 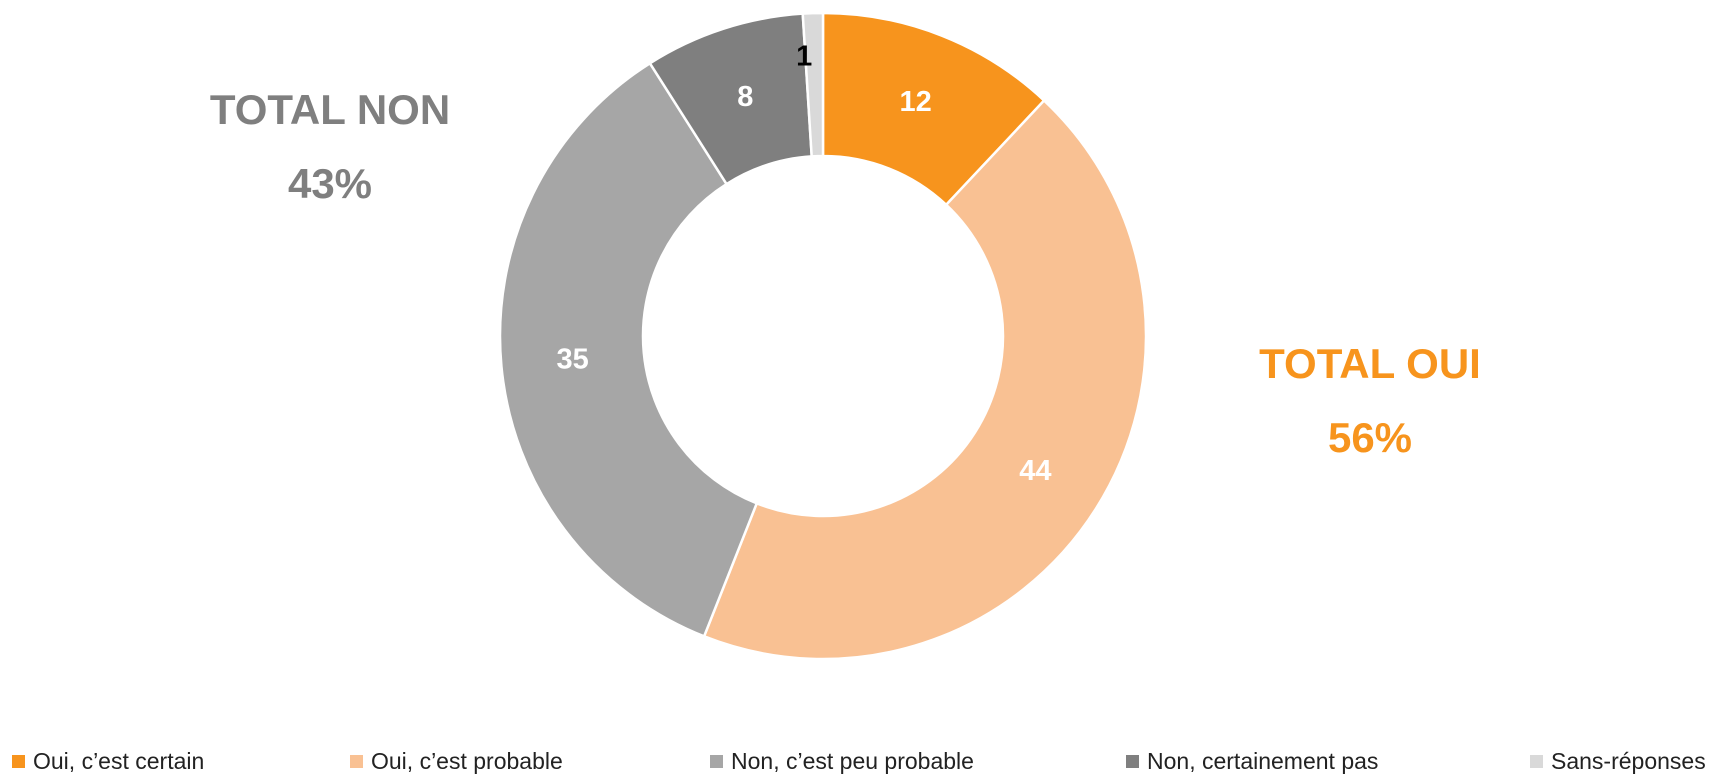 I want to click on donut-slice-sans-reponses, so click(x=813, y=84).